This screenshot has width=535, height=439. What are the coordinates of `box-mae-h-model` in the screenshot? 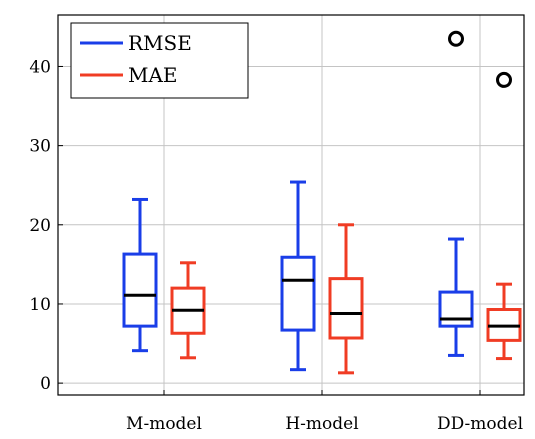 It's located at (346, 299).